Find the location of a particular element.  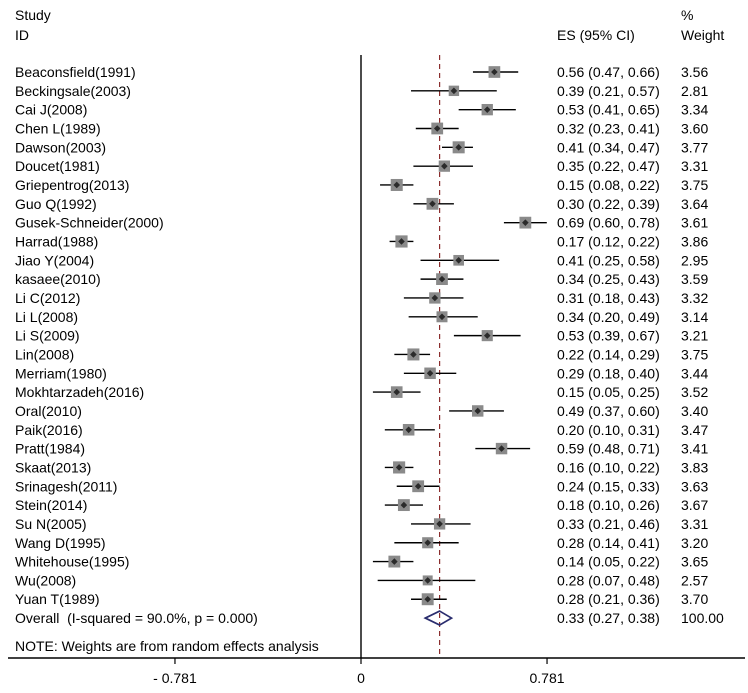

study-row: Lin(2008) 0.22 (0.14, 0.29) 3.75 is located at coordinates (361, 354).